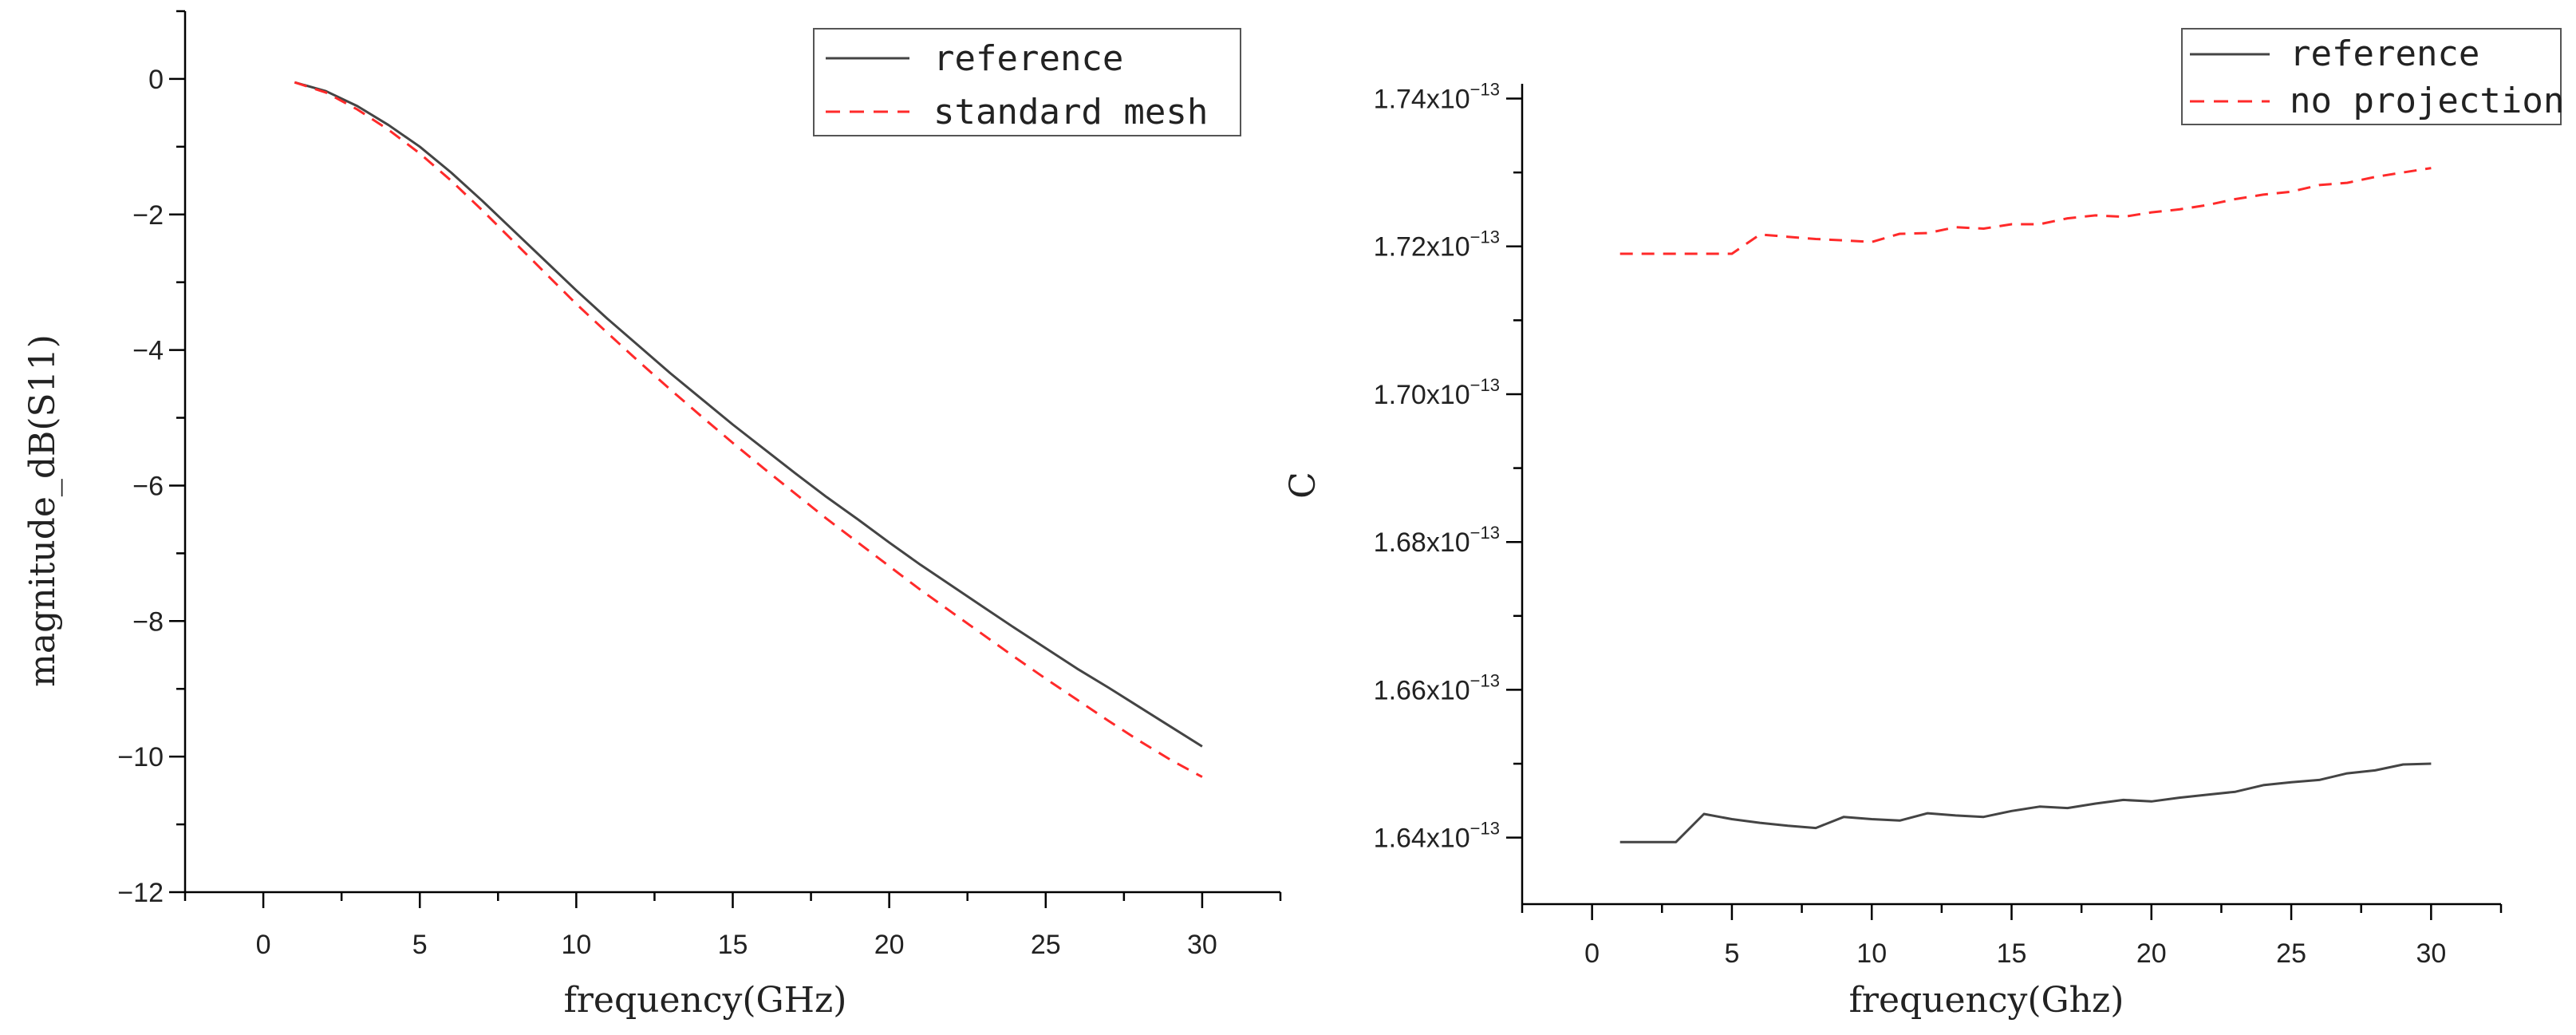 This screenshot has height=1035, width=2576. What do you see at coordinates (148, 215) in the screenshot?
I see `y-tick-label: −2` at bounding box center [148, 215].